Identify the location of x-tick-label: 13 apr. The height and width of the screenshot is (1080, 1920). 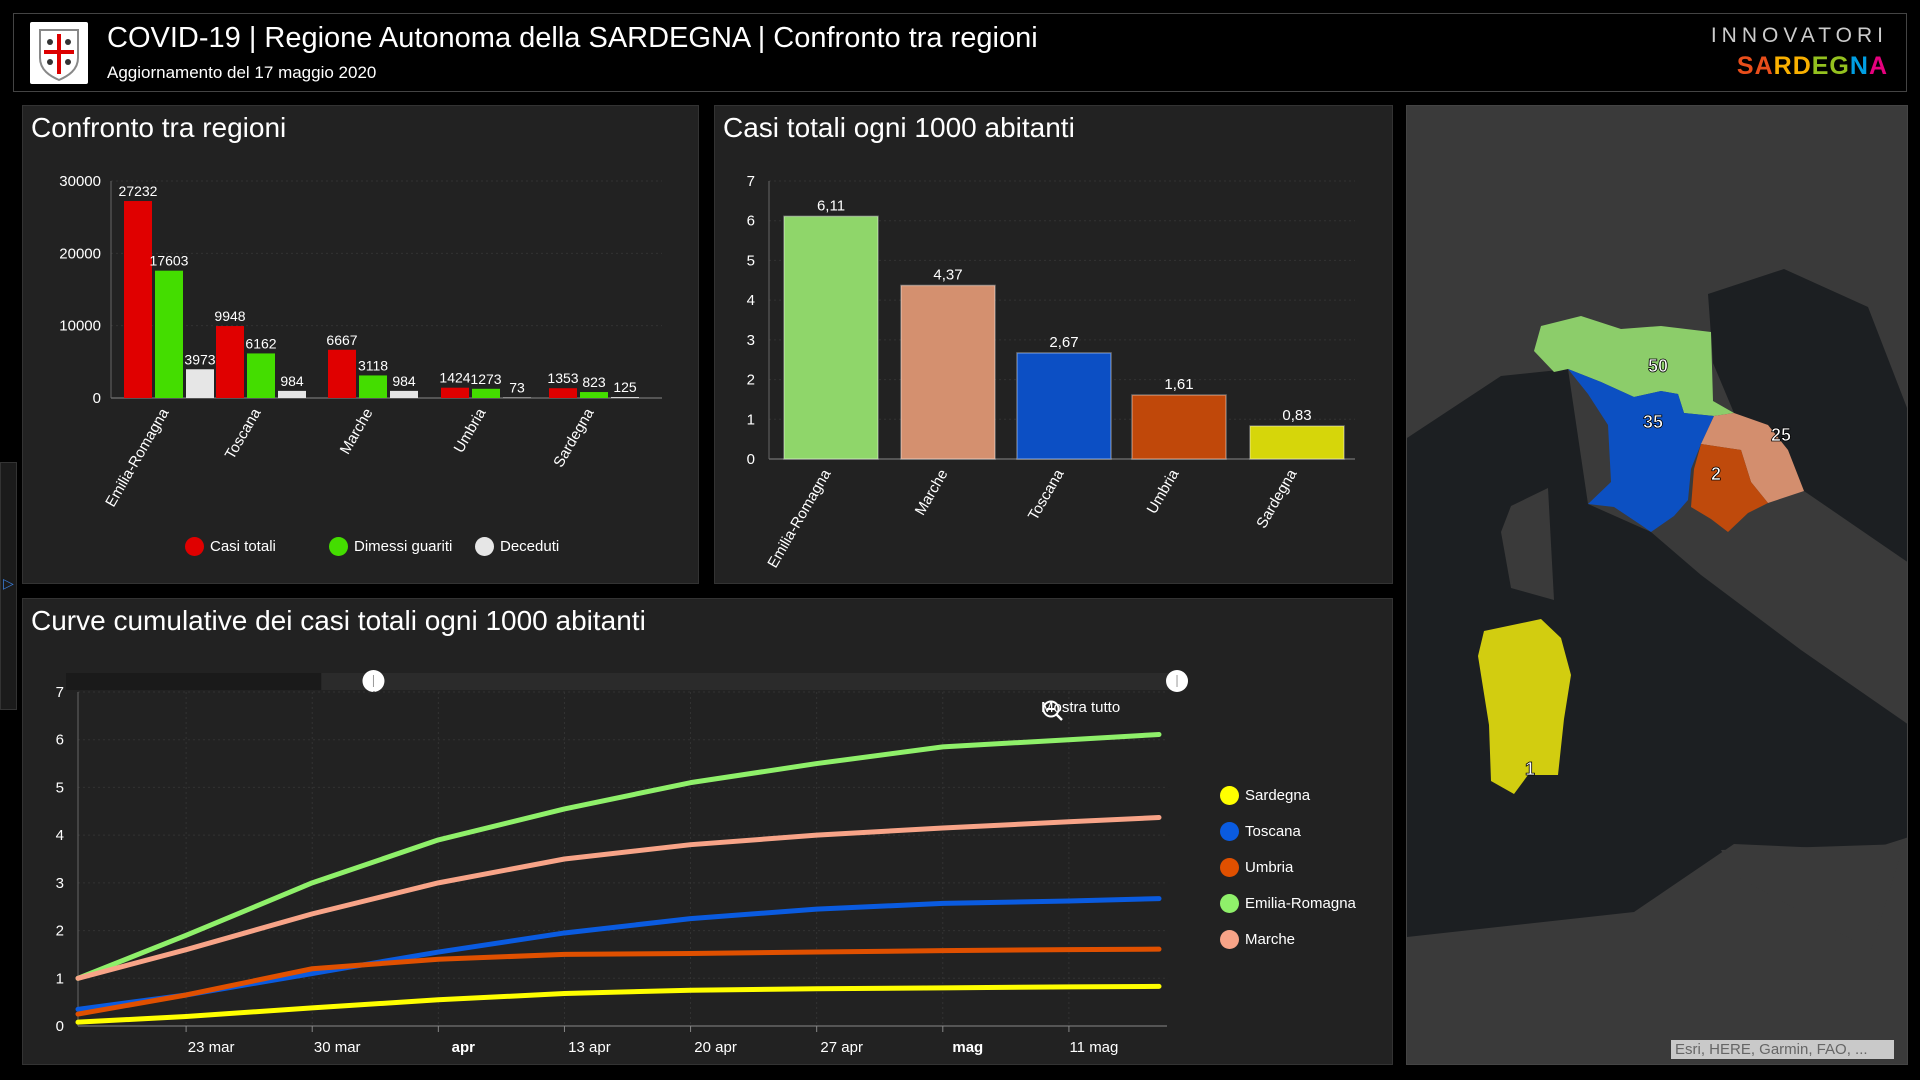
(589, 1047).